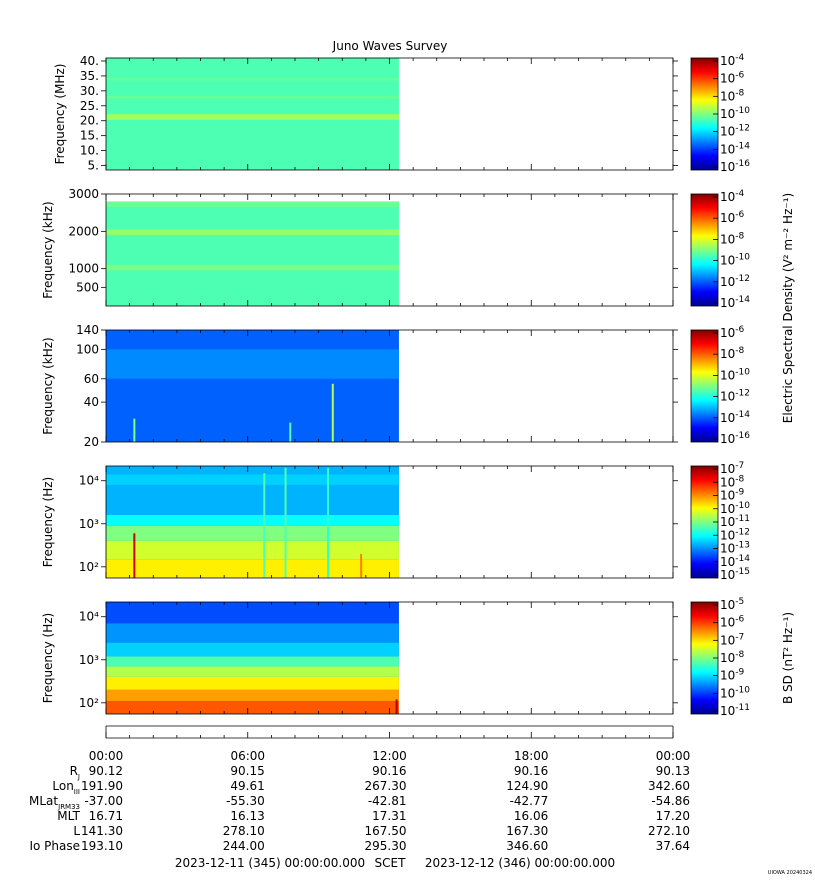 This screenshot has width=815, height=880. I want to click on time-label: 18:00, so click(531, 756).